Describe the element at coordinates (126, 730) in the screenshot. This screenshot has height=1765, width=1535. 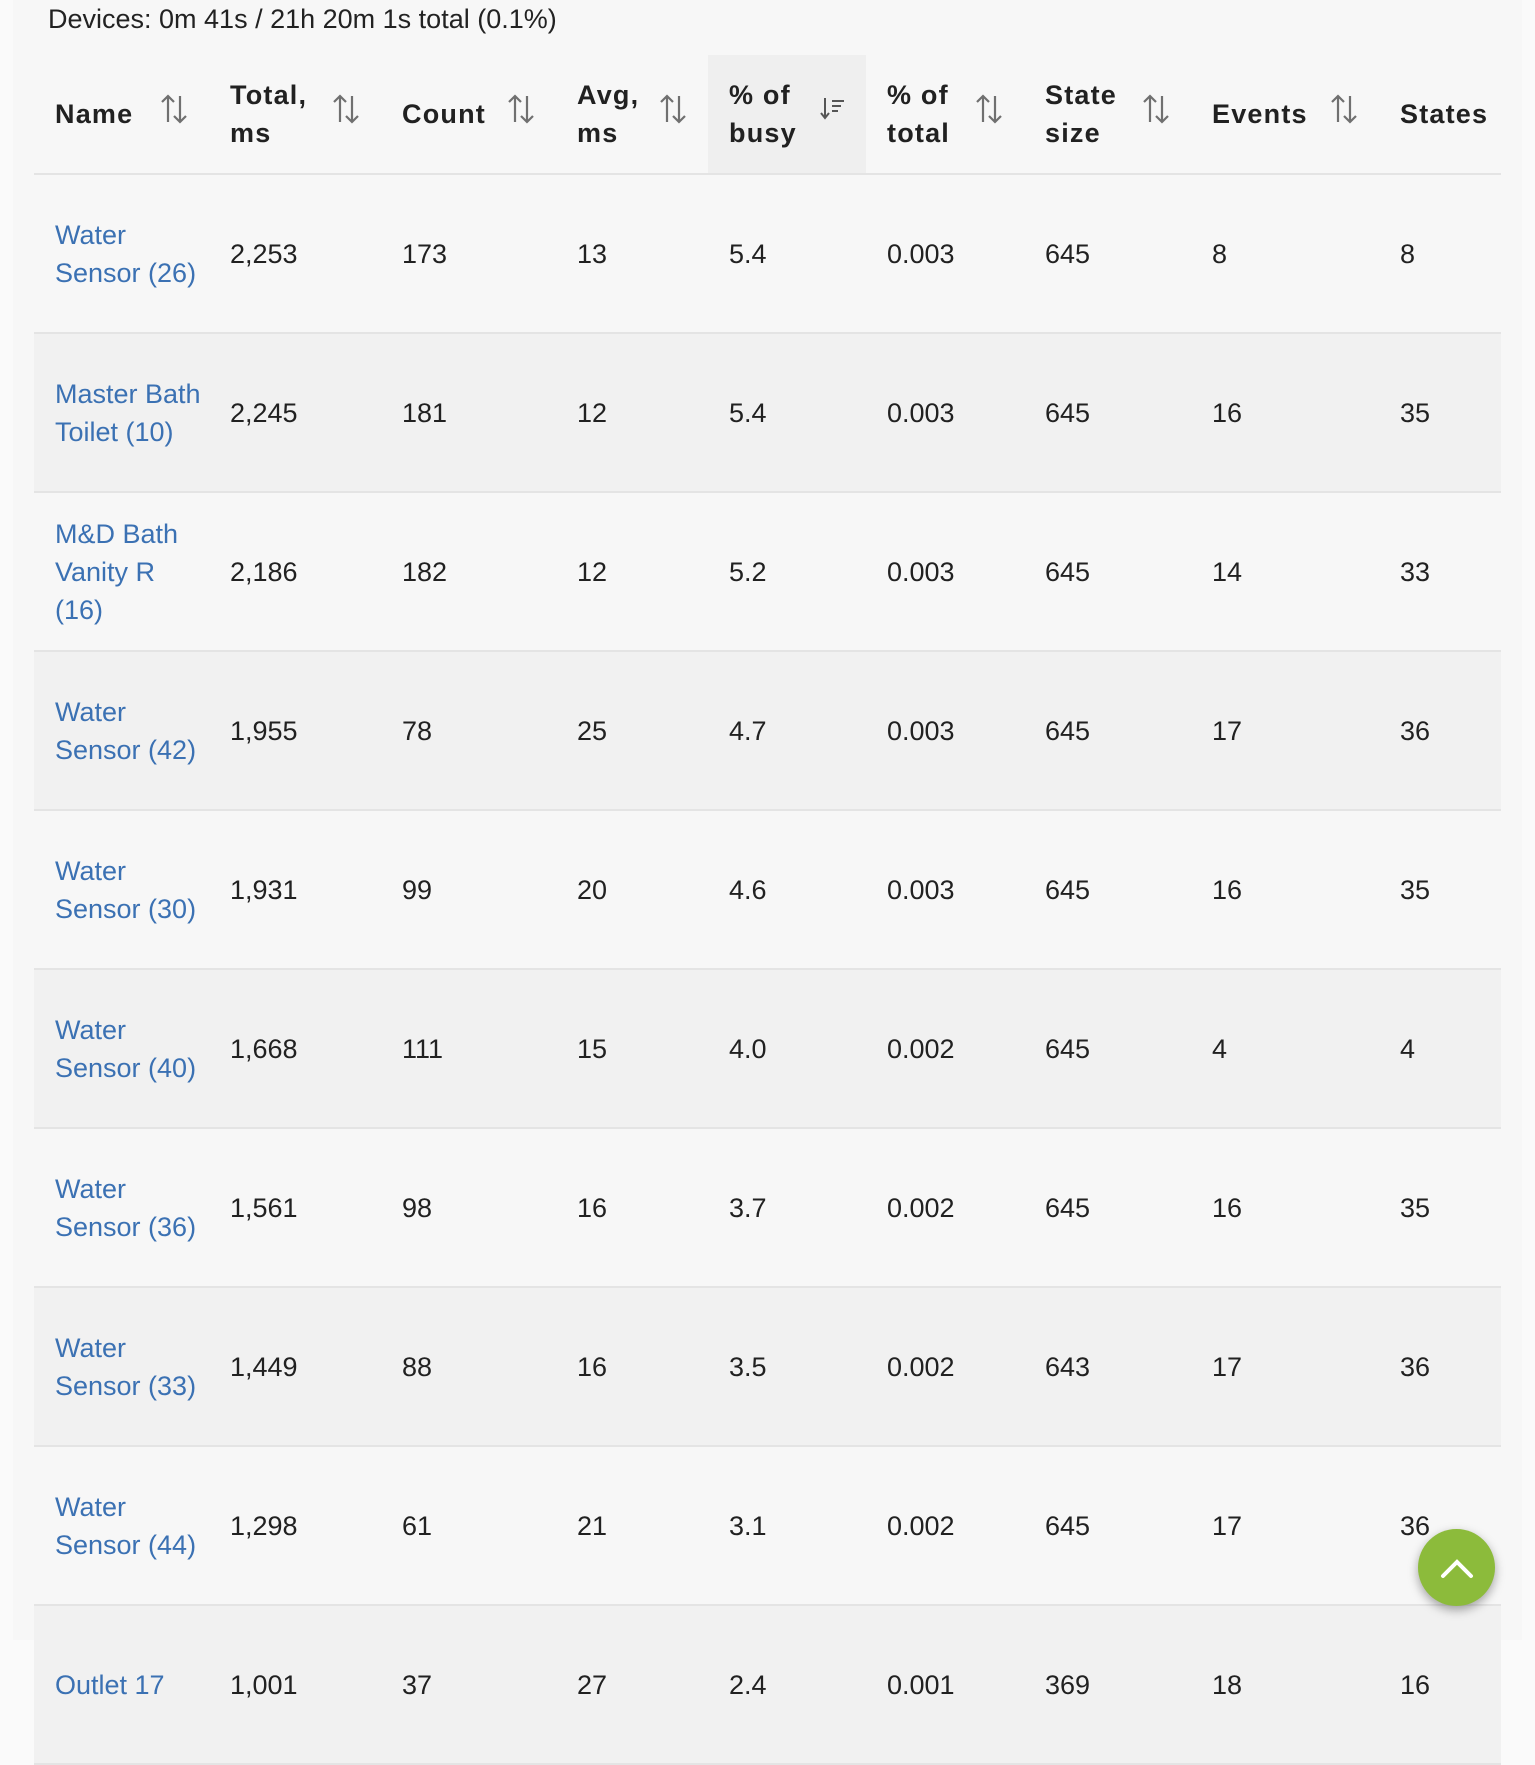
I see `device-link: Water Sensor (42)` at that location.